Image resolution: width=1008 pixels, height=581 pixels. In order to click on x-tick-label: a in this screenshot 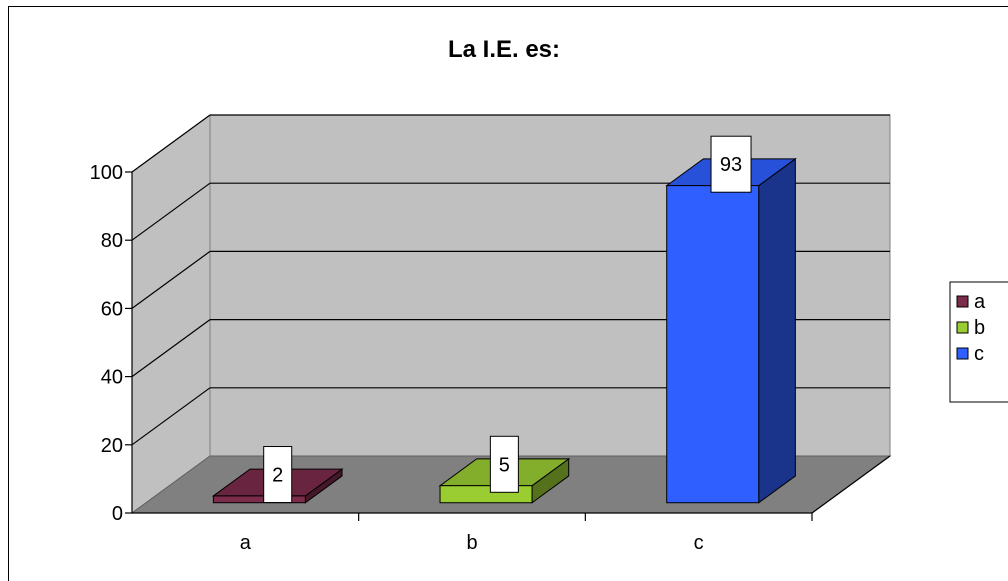, I will do `click(246, 543)`.